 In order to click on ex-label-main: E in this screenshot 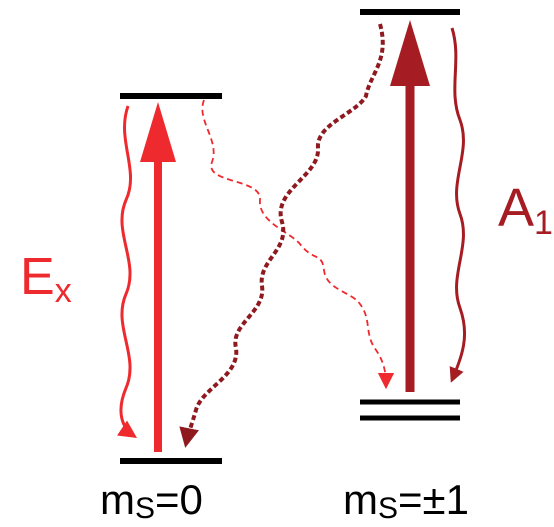, I will do `click(37, 277)`.